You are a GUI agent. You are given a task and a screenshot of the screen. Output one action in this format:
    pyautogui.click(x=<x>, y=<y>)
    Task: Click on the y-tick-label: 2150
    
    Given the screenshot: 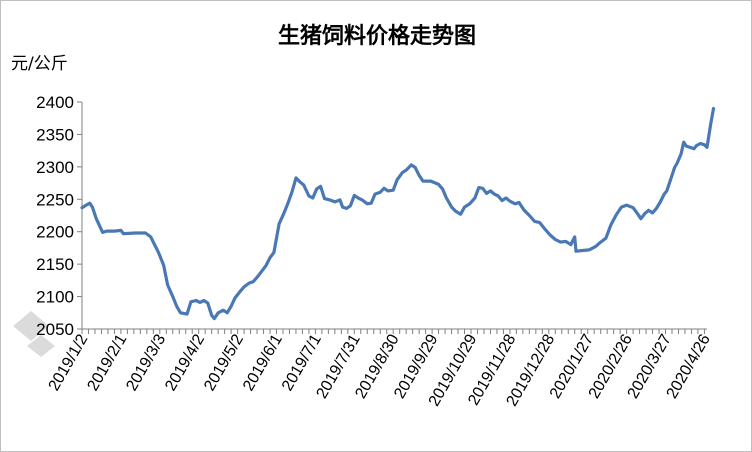 What is the action you would take?
    pyautogui.click(x=55, y=264)
    